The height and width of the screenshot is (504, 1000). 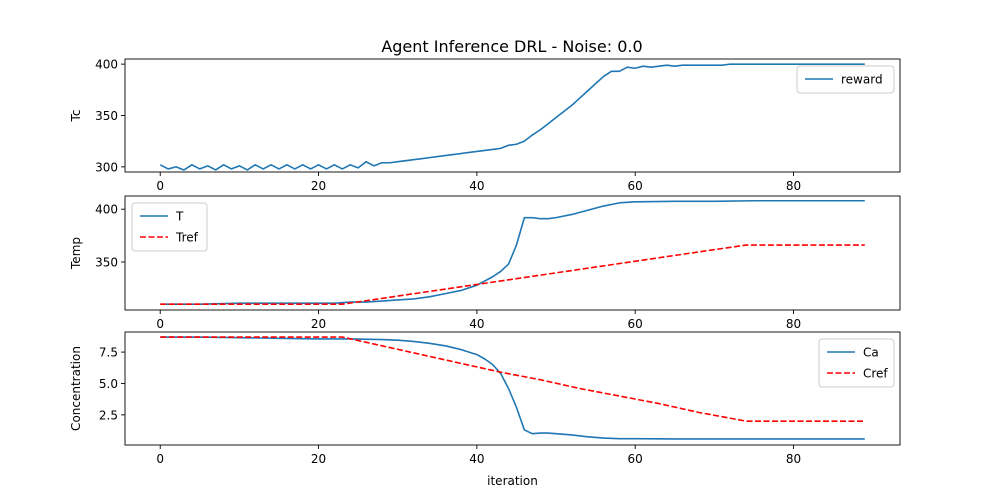 What do you see at coordinates (76, 116) in the screenshot?
I see `y-axis-label: Tc` at bounding box center [76, 116].